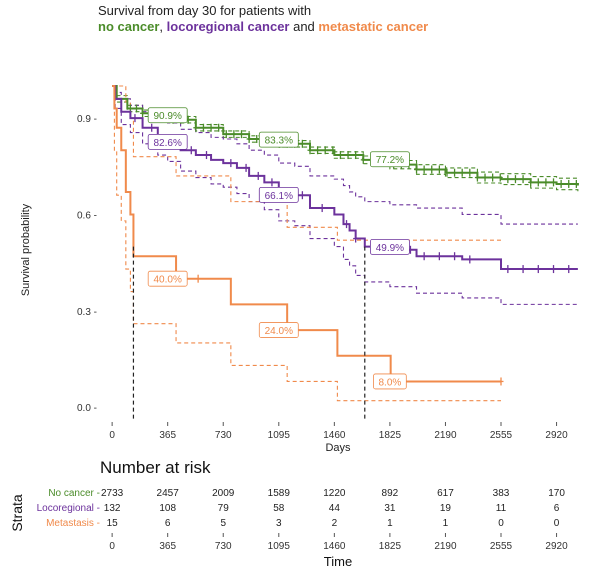  I want to click on risk-cell: 5, so click(223, 523).